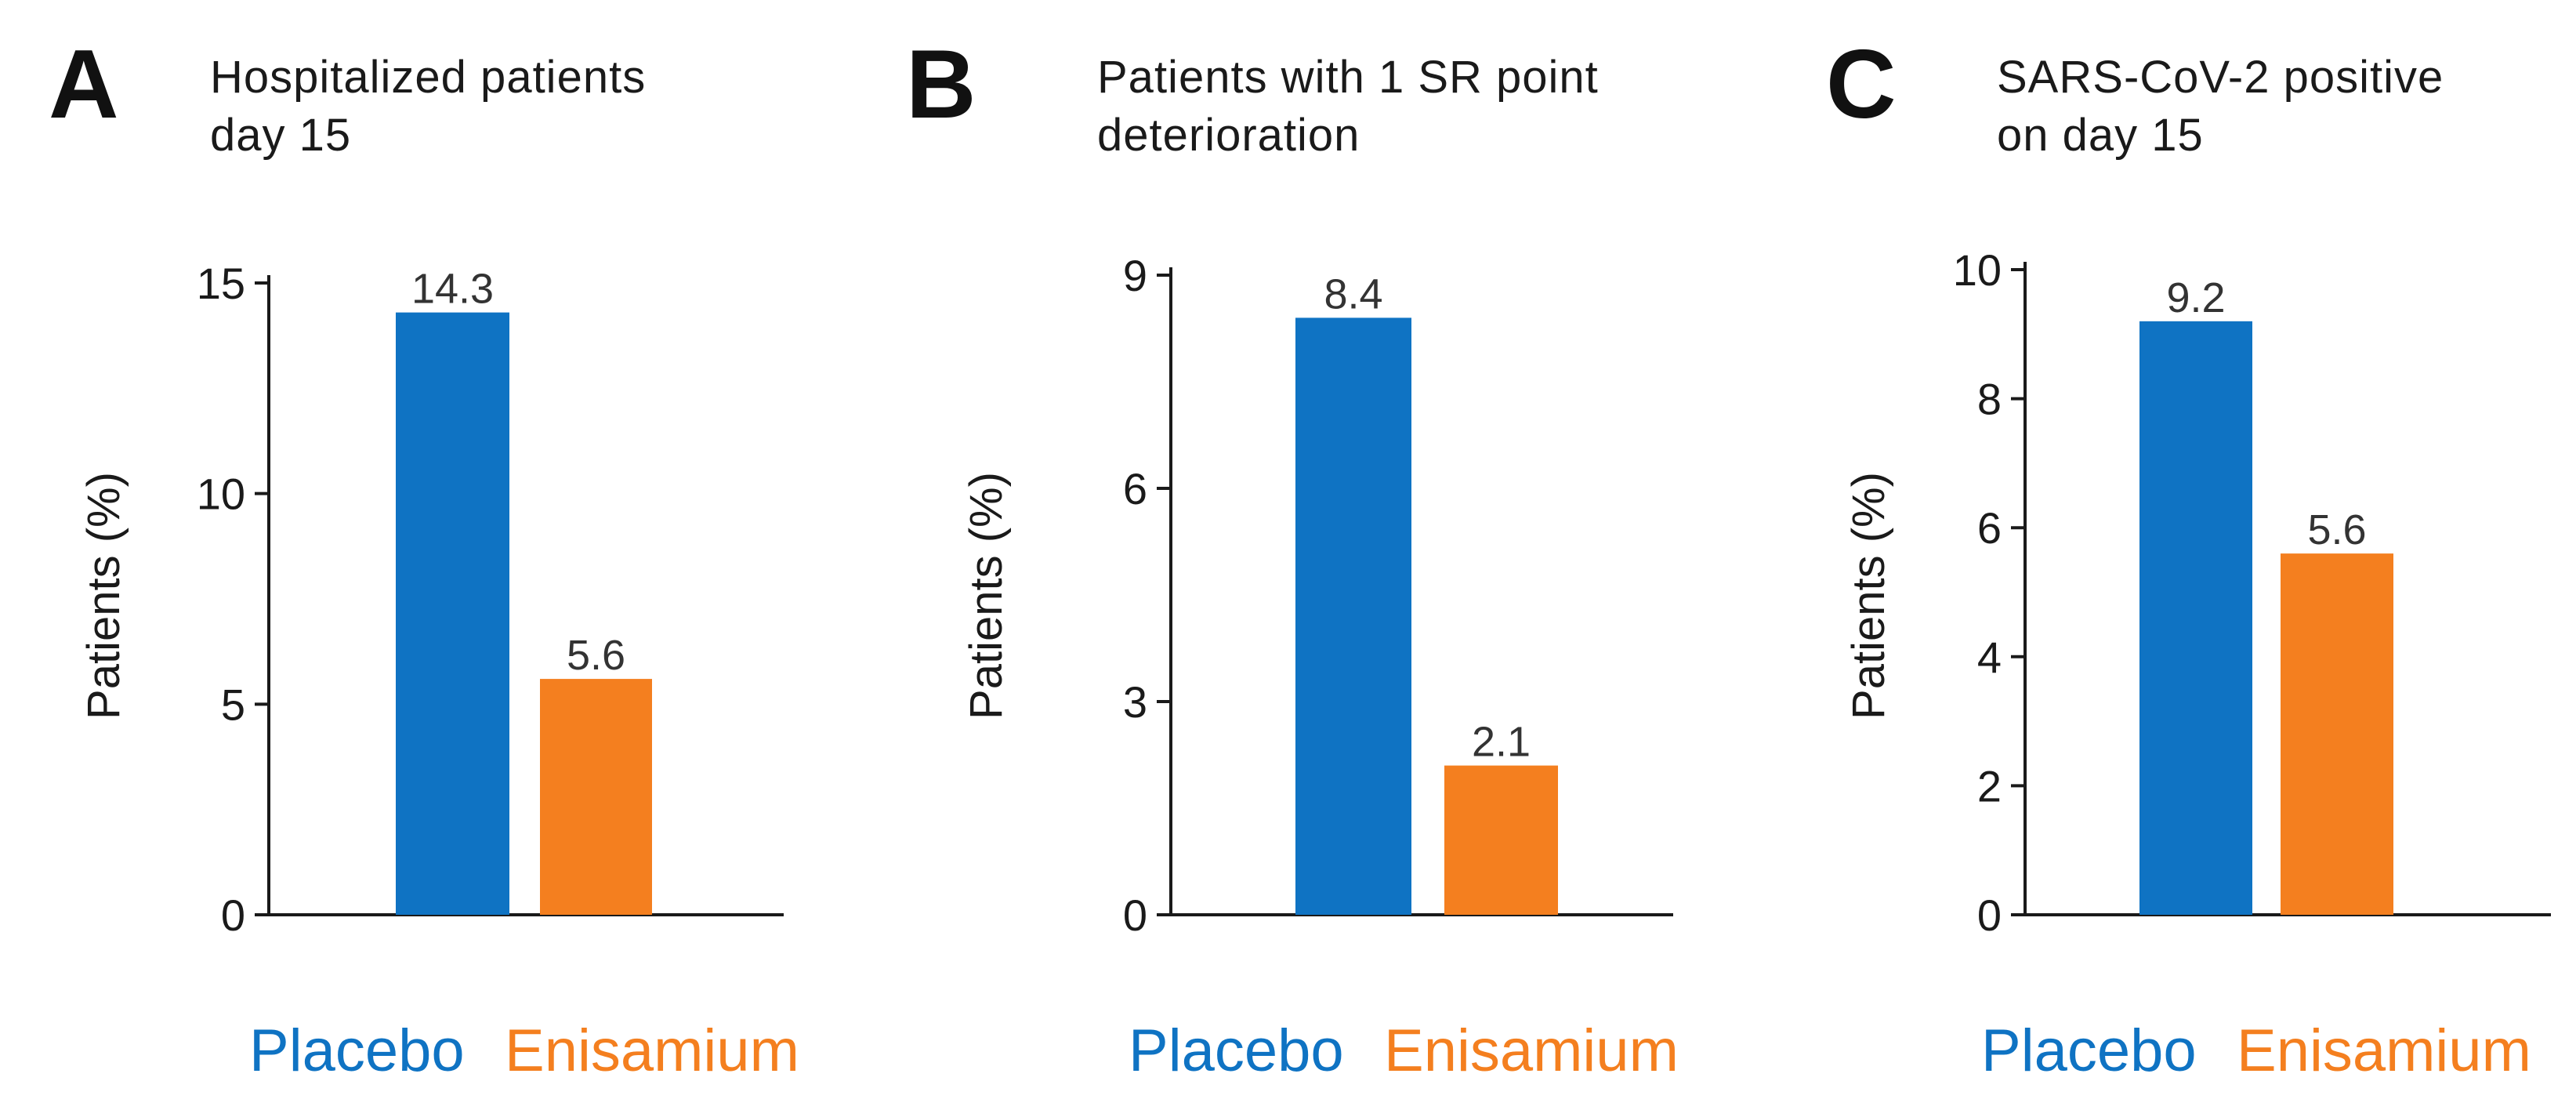 The image size is (2576, 1099). I want to click on panel-c-y-tick-label: 0, so click(1989, 915).